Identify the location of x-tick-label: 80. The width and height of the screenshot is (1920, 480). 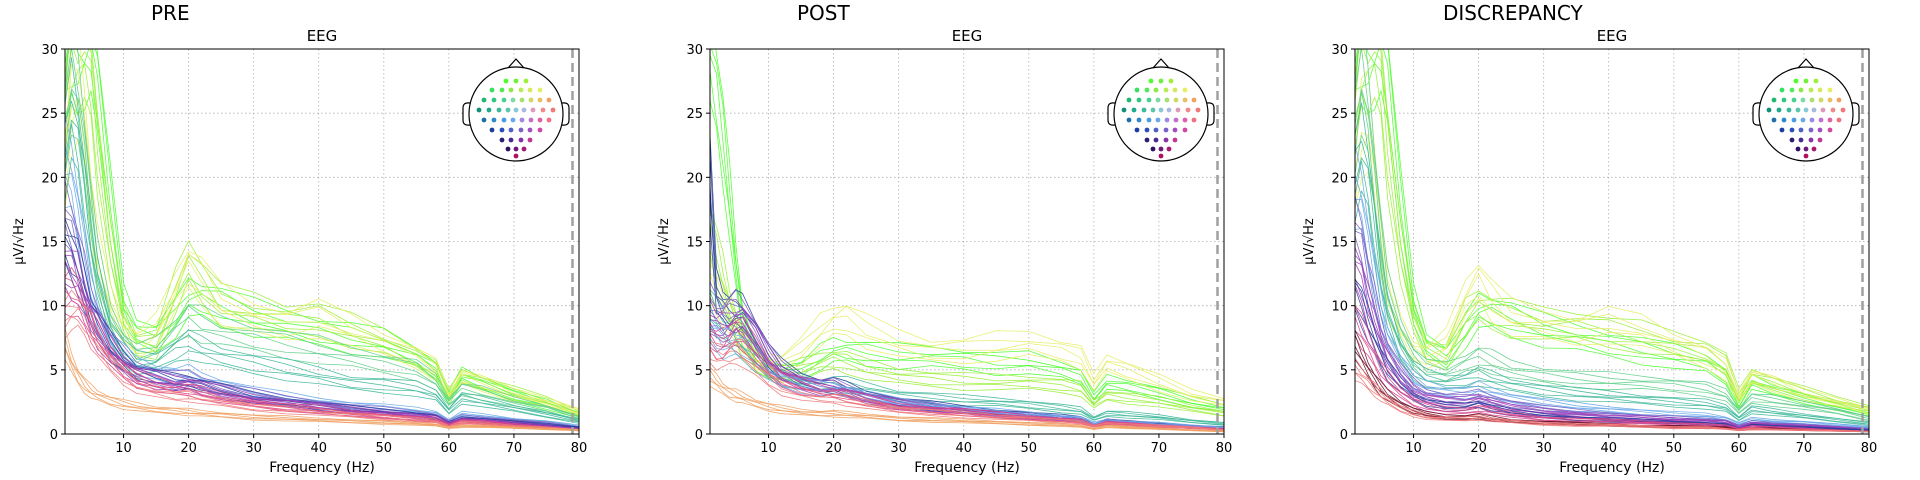
(1224, 448).